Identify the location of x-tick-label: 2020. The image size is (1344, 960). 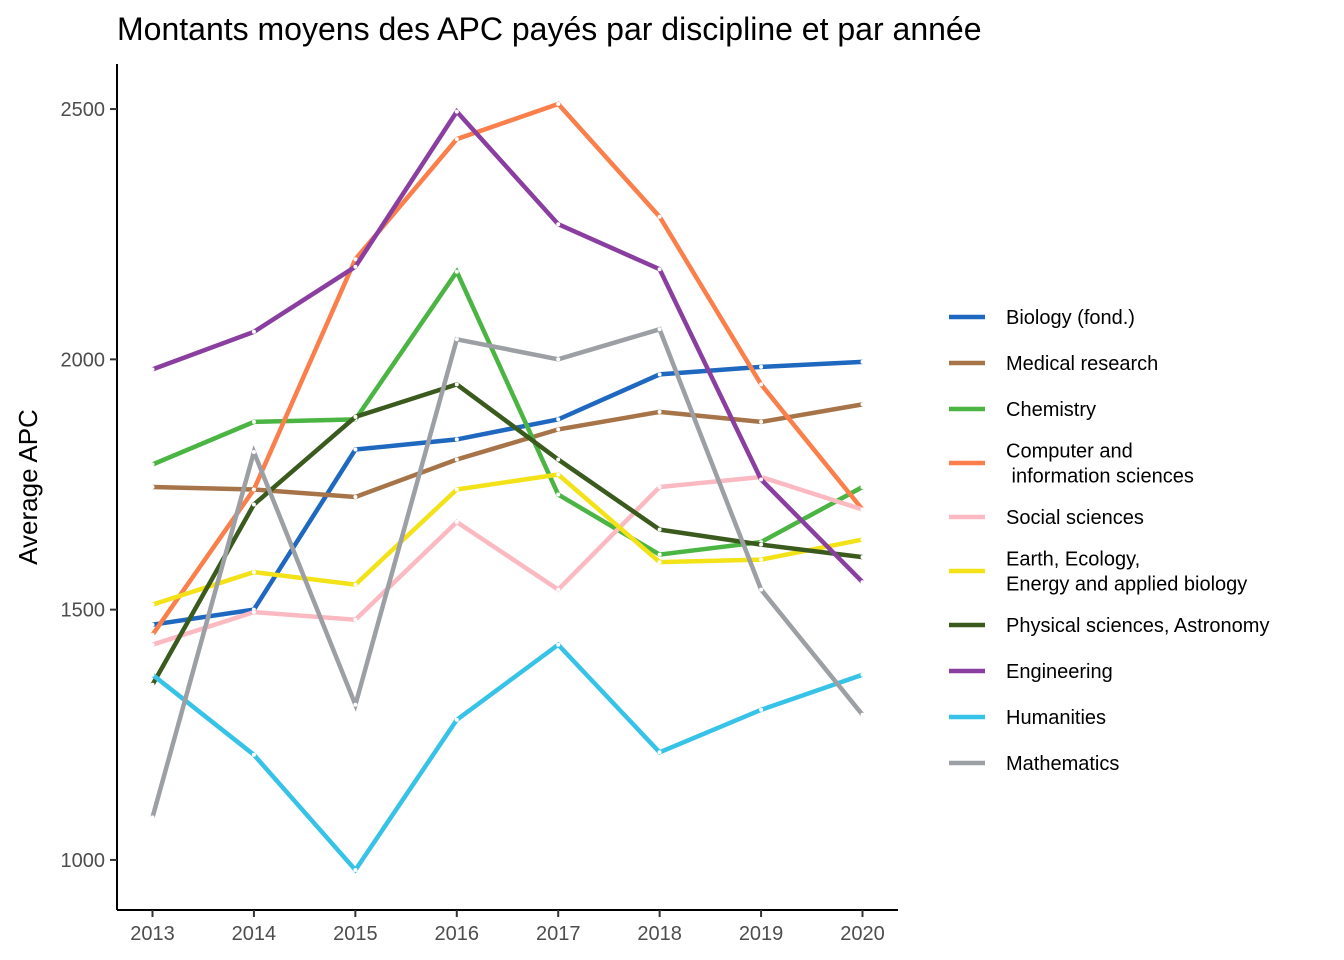
(862, 934).